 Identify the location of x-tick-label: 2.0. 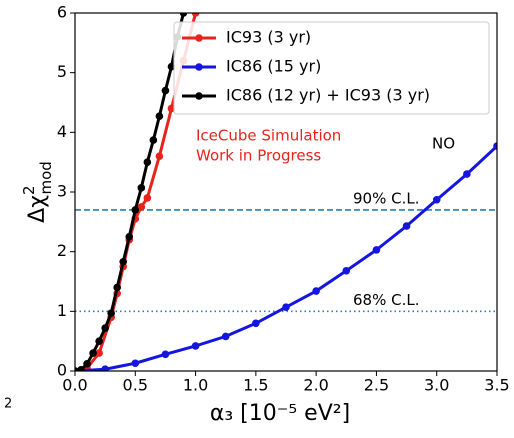
(315, 385).